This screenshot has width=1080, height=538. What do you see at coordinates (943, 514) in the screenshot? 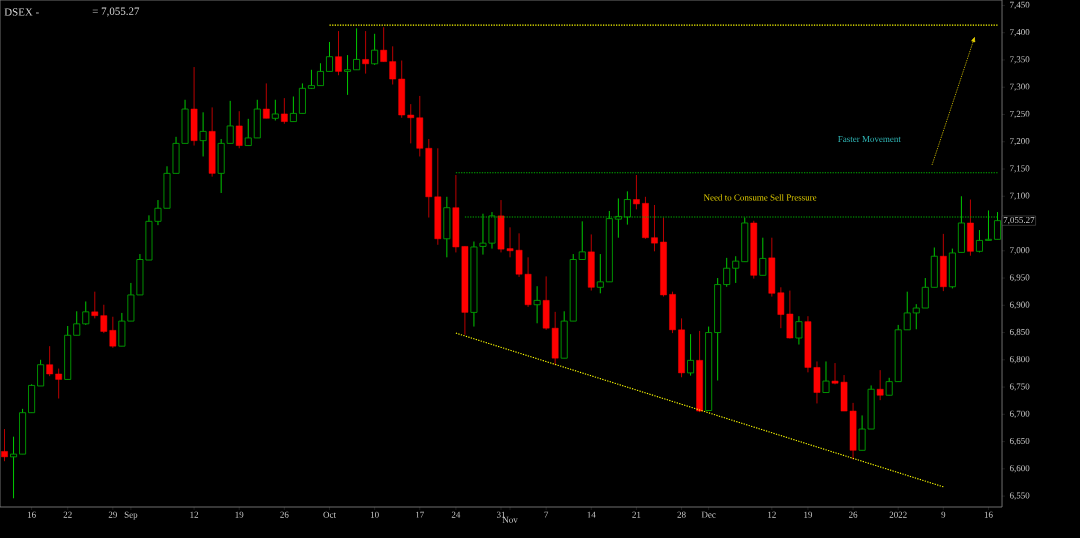
I see `x-tick-label: 9` at bounding box center [943, 514].